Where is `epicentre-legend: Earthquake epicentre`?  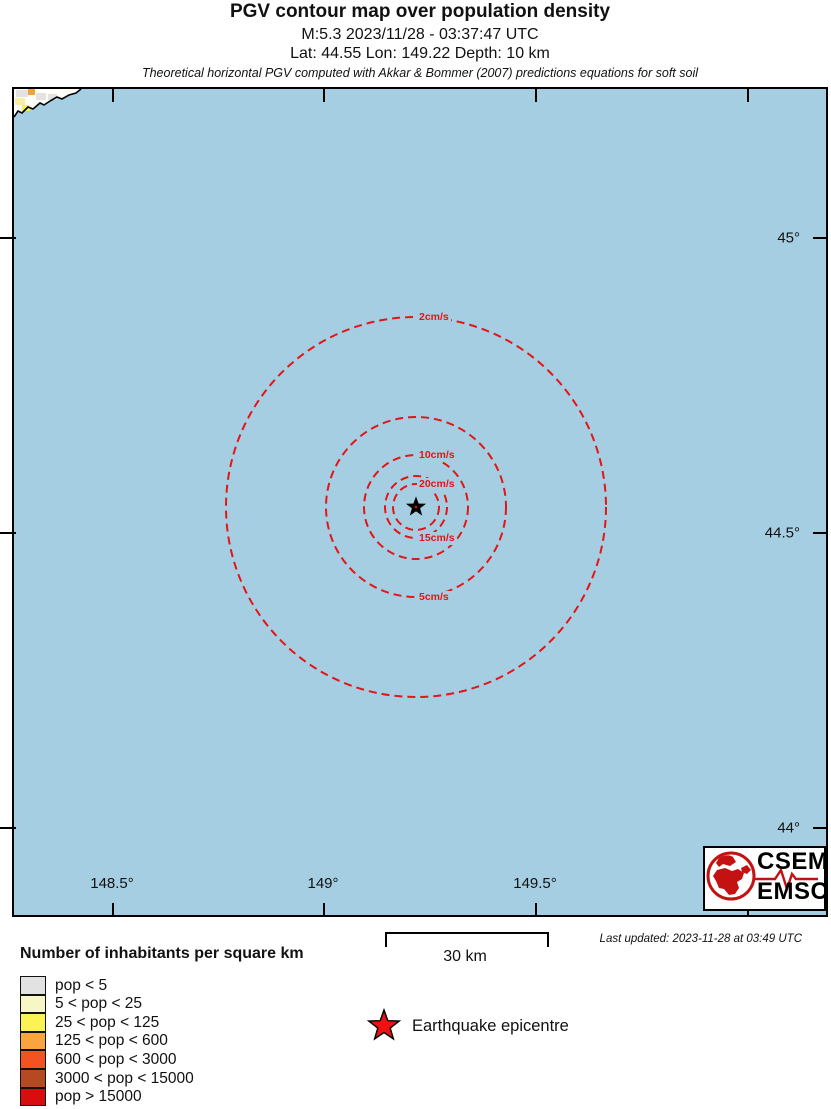
epicentre-legend: Earthquake epicentre is located at coordinates (467, 1026).